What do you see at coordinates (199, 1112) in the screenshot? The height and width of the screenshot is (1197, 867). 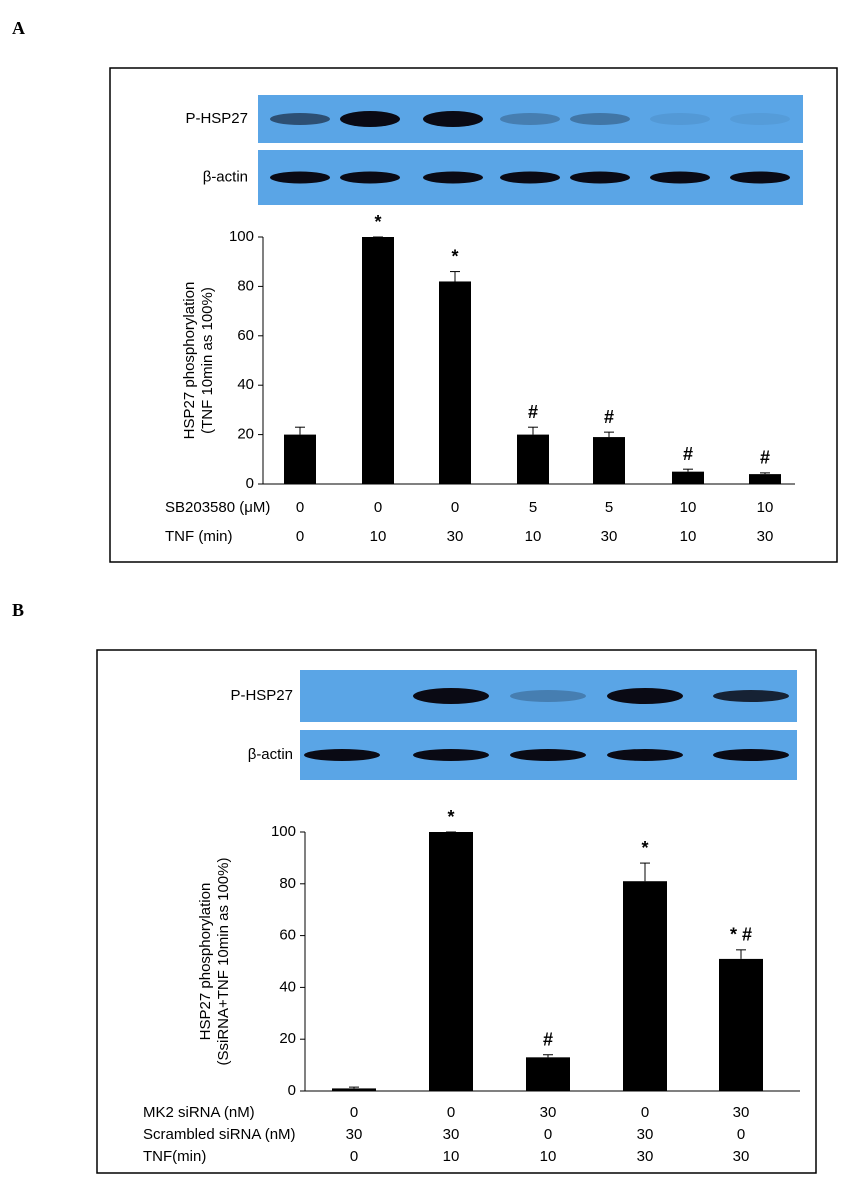 I see `condition-label: MK2 siRNA (nM)` at bounding box center [199, 1112].